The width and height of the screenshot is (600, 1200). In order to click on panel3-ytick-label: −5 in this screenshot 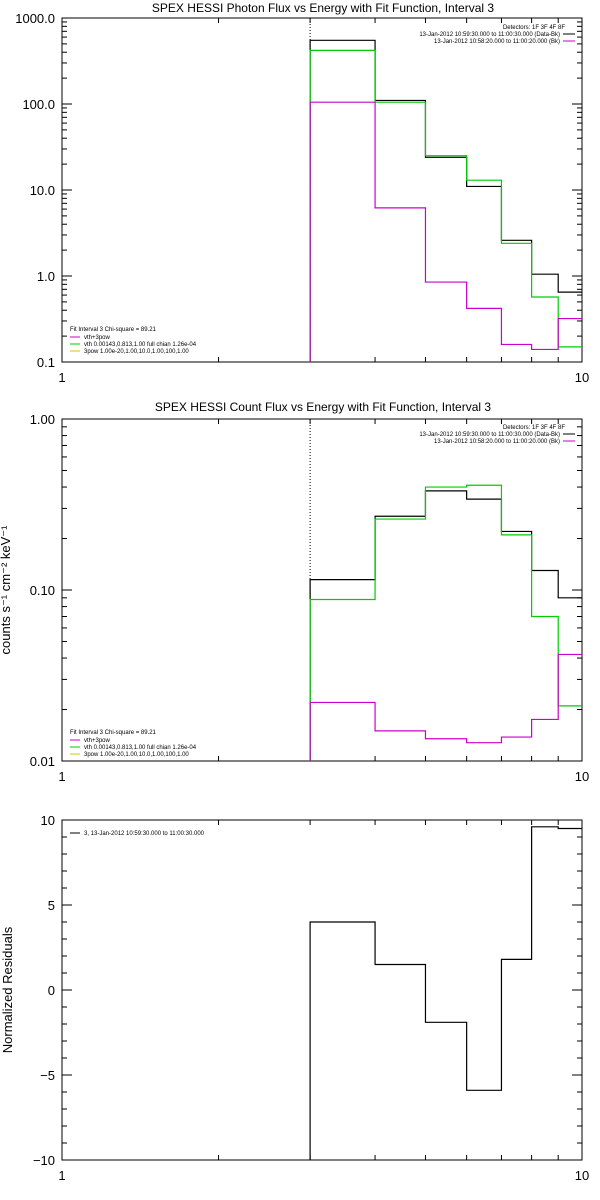, I will do `click(47, 1075)`.